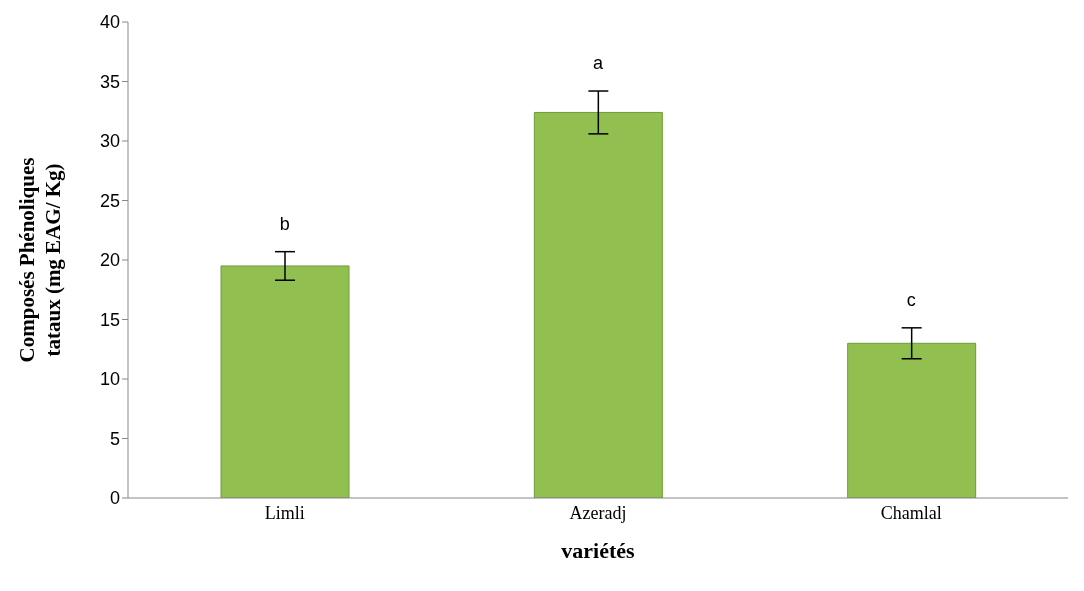 The image size is (1084, 591). Describe the element at coordinates (284, 223) in the screenshot. I see `annotation: b` at that location.